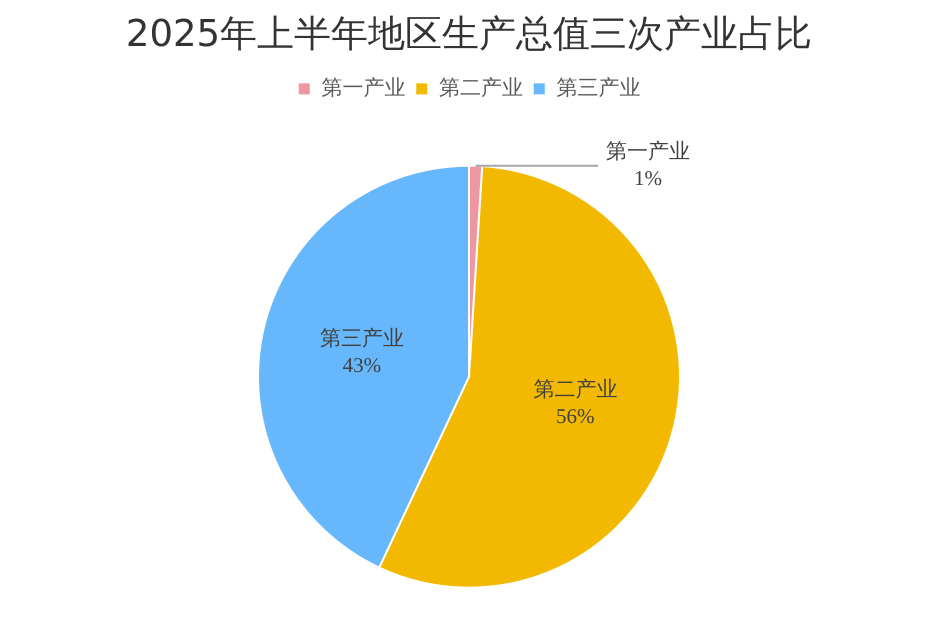 This screenshot has height=624, width=938. I want to click on data-label: 43%, so click(362, 364).